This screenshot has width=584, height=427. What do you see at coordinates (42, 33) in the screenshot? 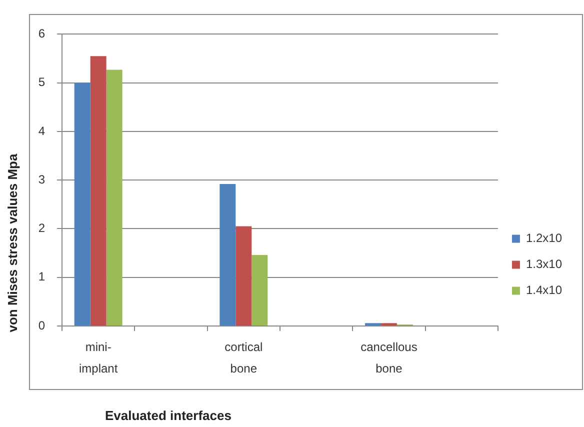
I see `y-tick-label: 6` at bounding box center [42, 33].